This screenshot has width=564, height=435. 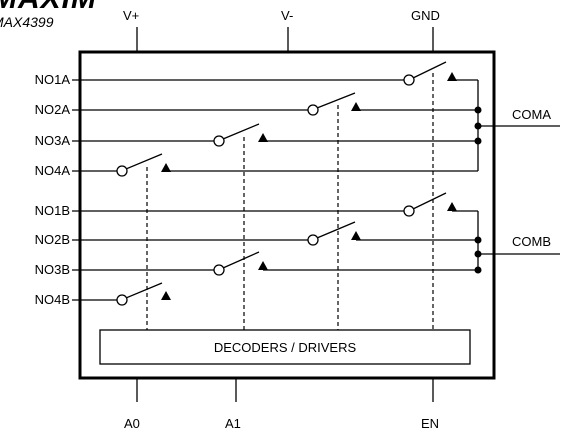 I want to click on logo-text: MAXIM, so click(x=48, y=7).